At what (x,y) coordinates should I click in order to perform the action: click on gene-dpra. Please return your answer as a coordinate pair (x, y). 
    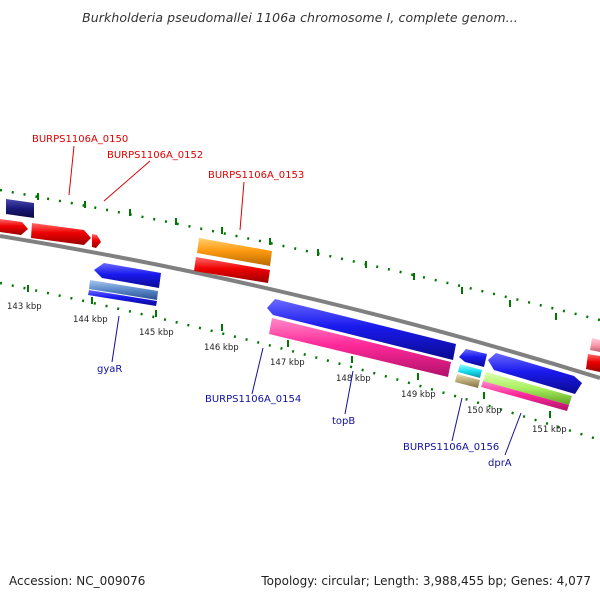
    Looking at the image, I should click on (535, 373).